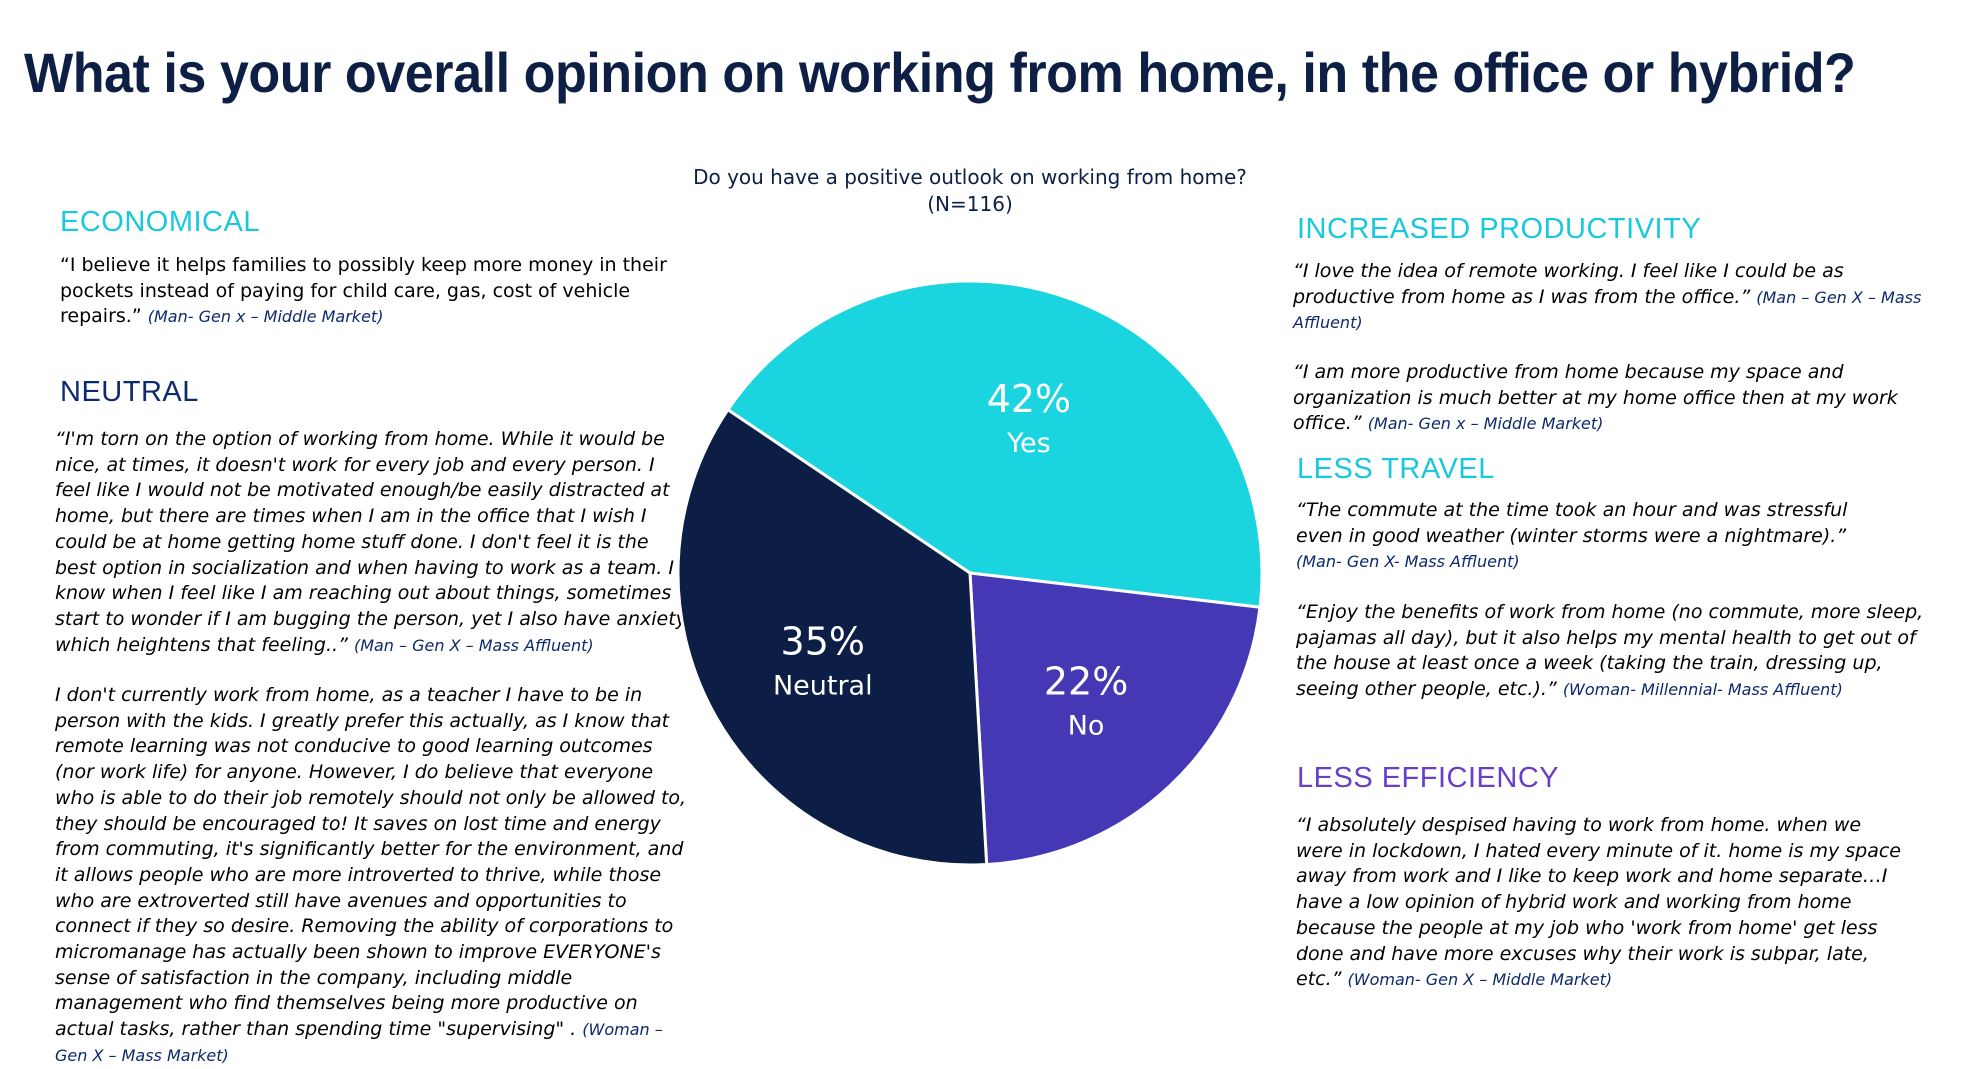  Describe the element at coordinates (1702, 690) in the screenshot. I see `less-travel-attribution-2: (Woman- Millennial- Mass Affluent)` at that location.